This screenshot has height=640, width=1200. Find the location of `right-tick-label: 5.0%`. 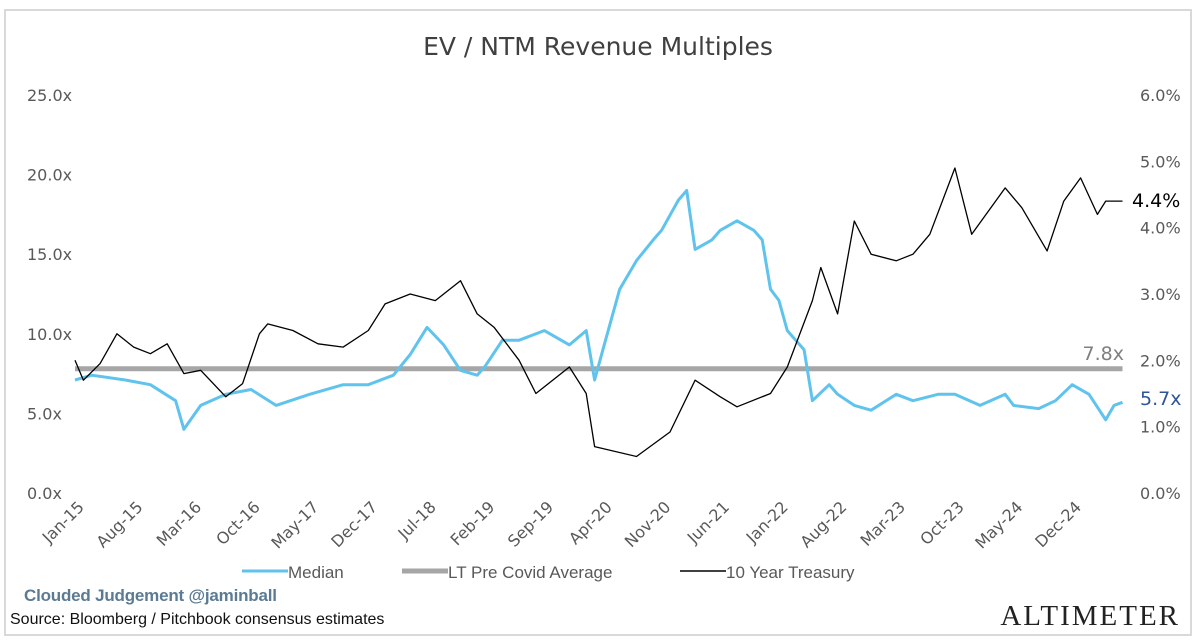

right-tick-label: 5.0% is located at coordinates (1160, 161).